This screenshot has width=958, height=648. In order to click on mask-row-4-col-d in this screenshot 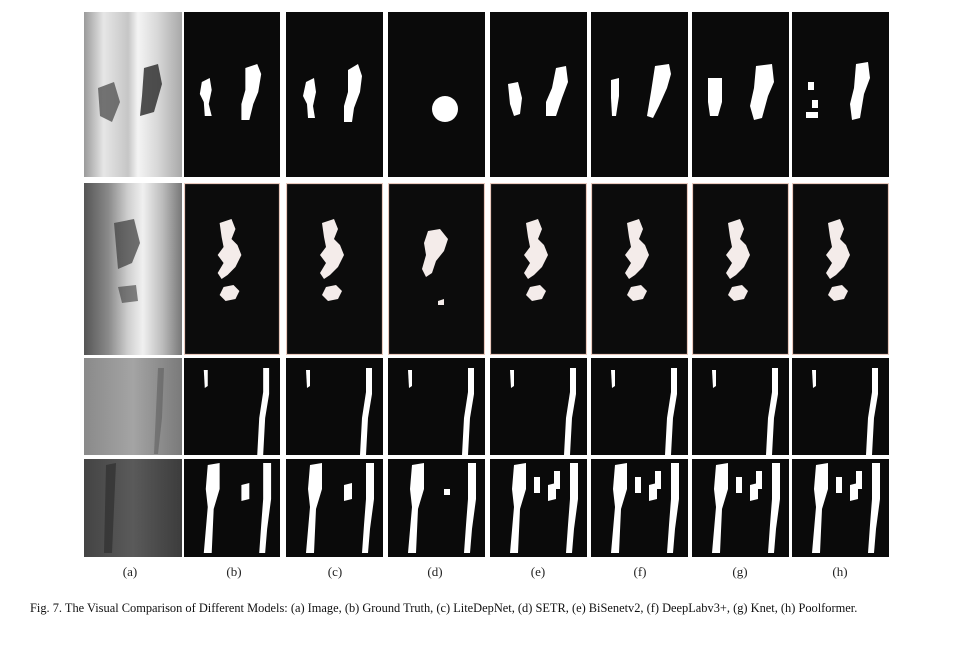, I will do `click(436, 508)`.